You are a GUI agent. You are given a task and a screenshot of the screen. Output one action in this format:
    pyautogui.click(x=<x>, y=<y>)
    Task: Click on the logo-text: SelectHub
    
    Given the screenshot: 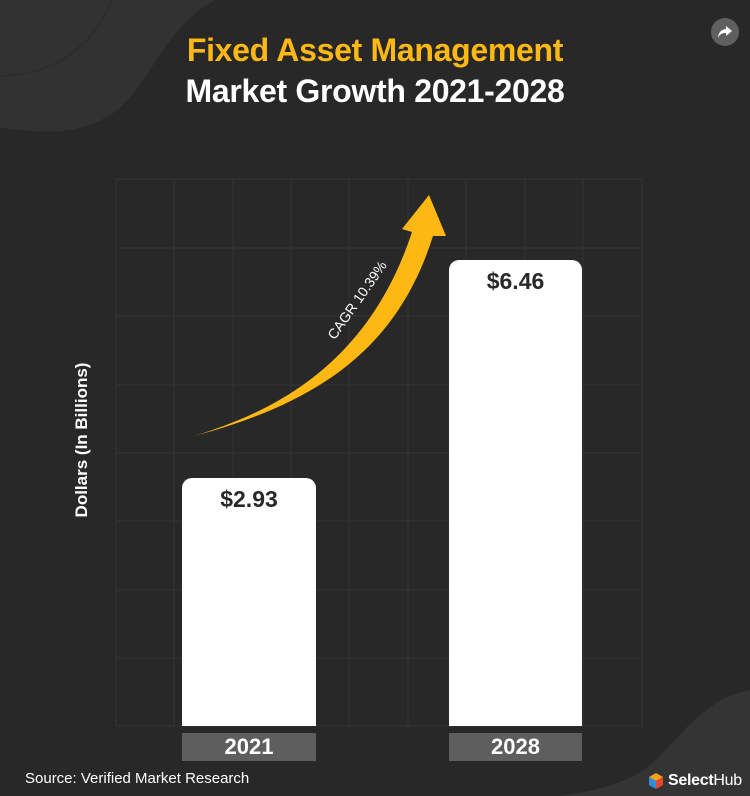 What is the action you would take?
    pyautogui.click(x=705, y=780)
    